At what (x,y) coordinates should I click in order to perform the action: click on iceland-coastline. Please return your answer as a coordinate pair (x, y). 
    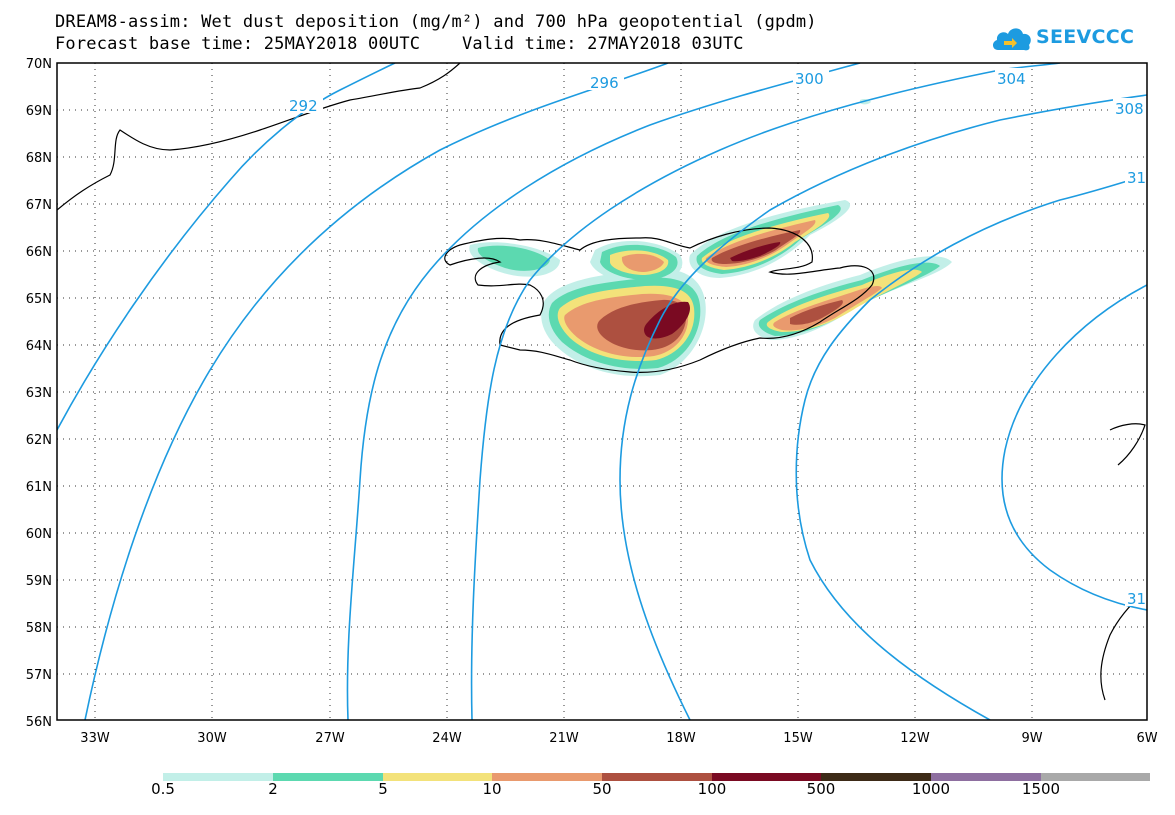
    Looking at the image, I should click on (659, 300).